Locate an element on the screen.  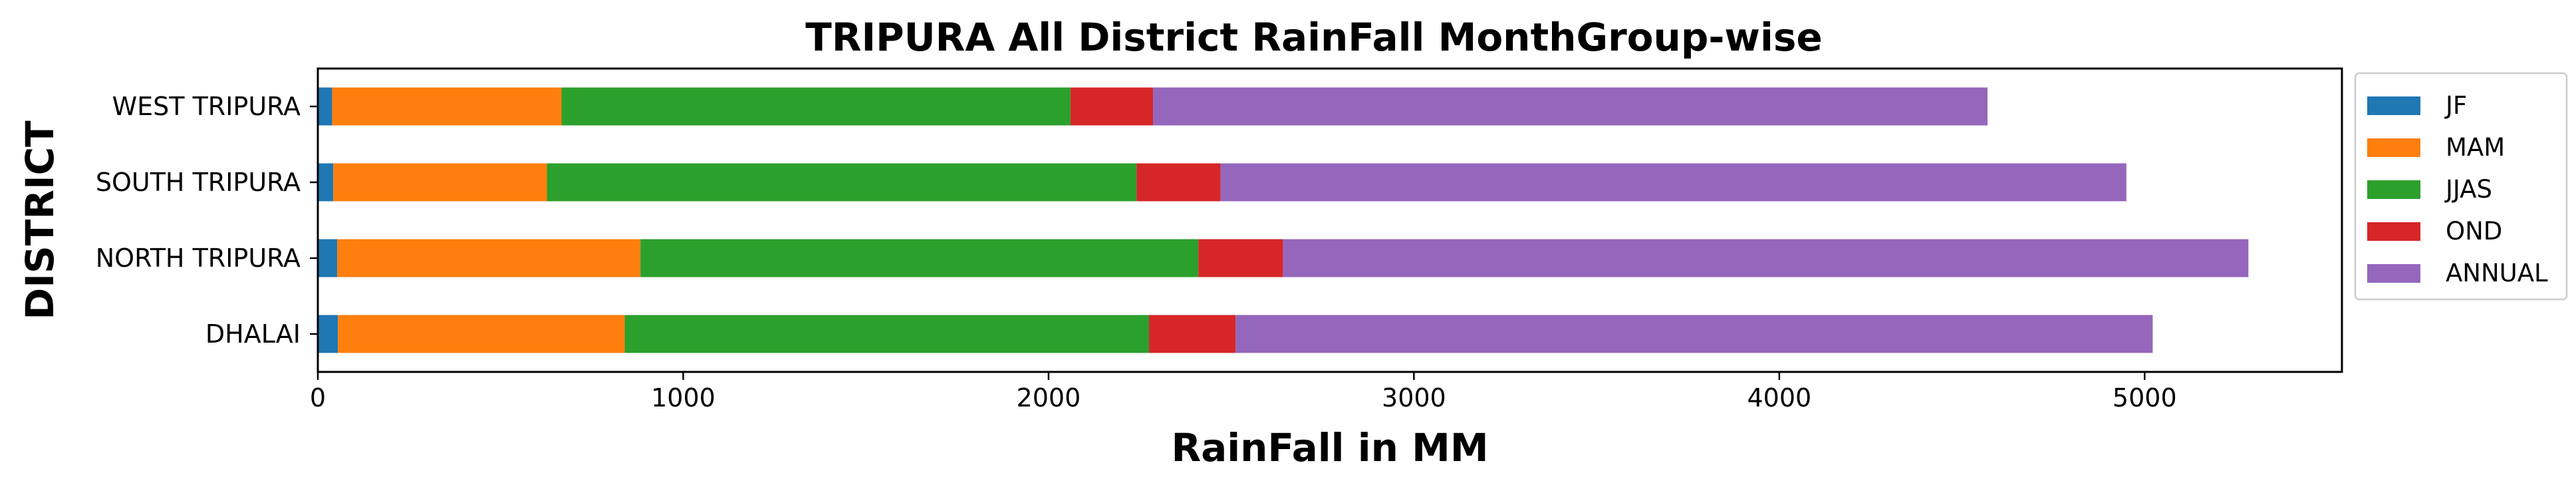
x-tick-label: 0 is located at coordinates (318, 398).